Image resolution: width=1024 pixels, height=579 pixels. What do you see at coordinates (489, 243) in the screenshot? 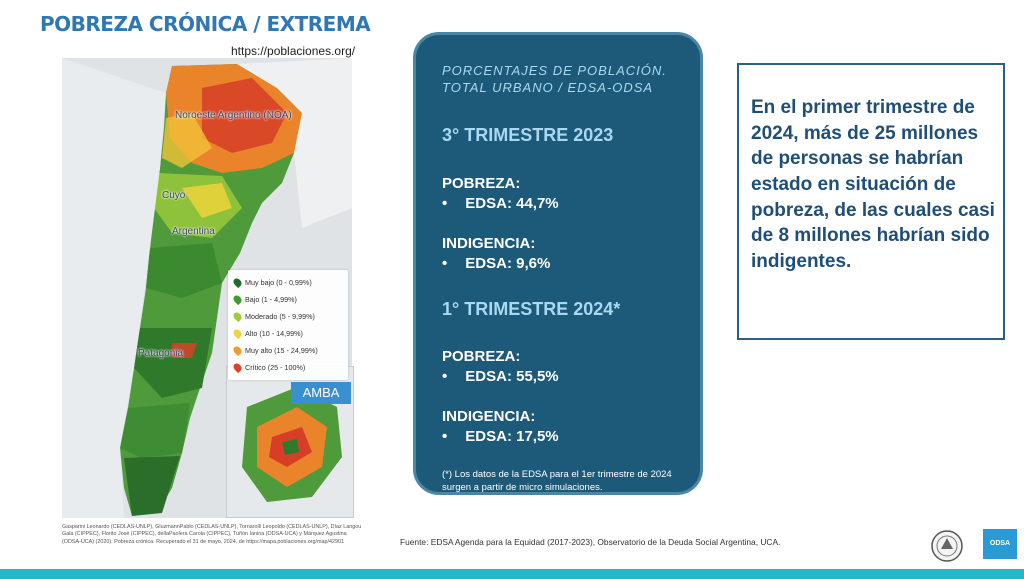
I see `indigencia-label-2023: INDIGENCIA:` at bounding box center [489, 243].